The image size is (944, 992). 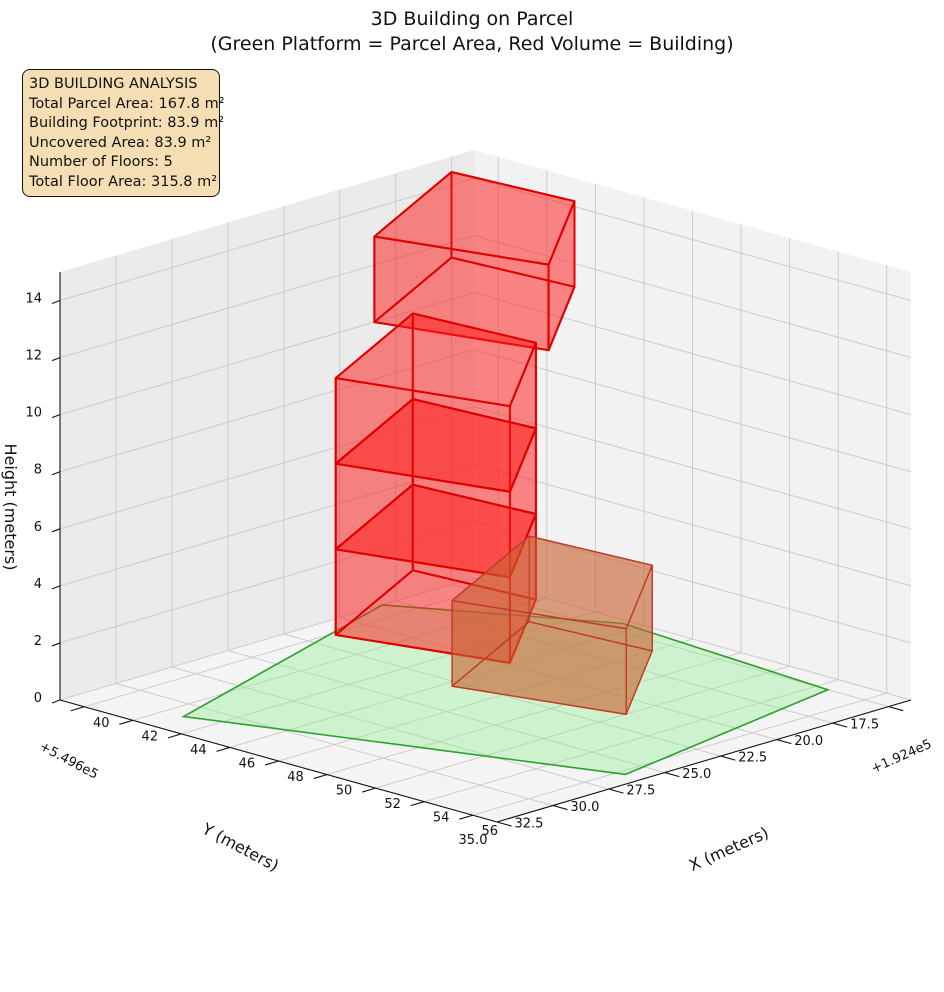 What do you see at coordinates (441, 818) in the screenshot?
I see `x-tick-label: 54` at bounding box center [441, 818].